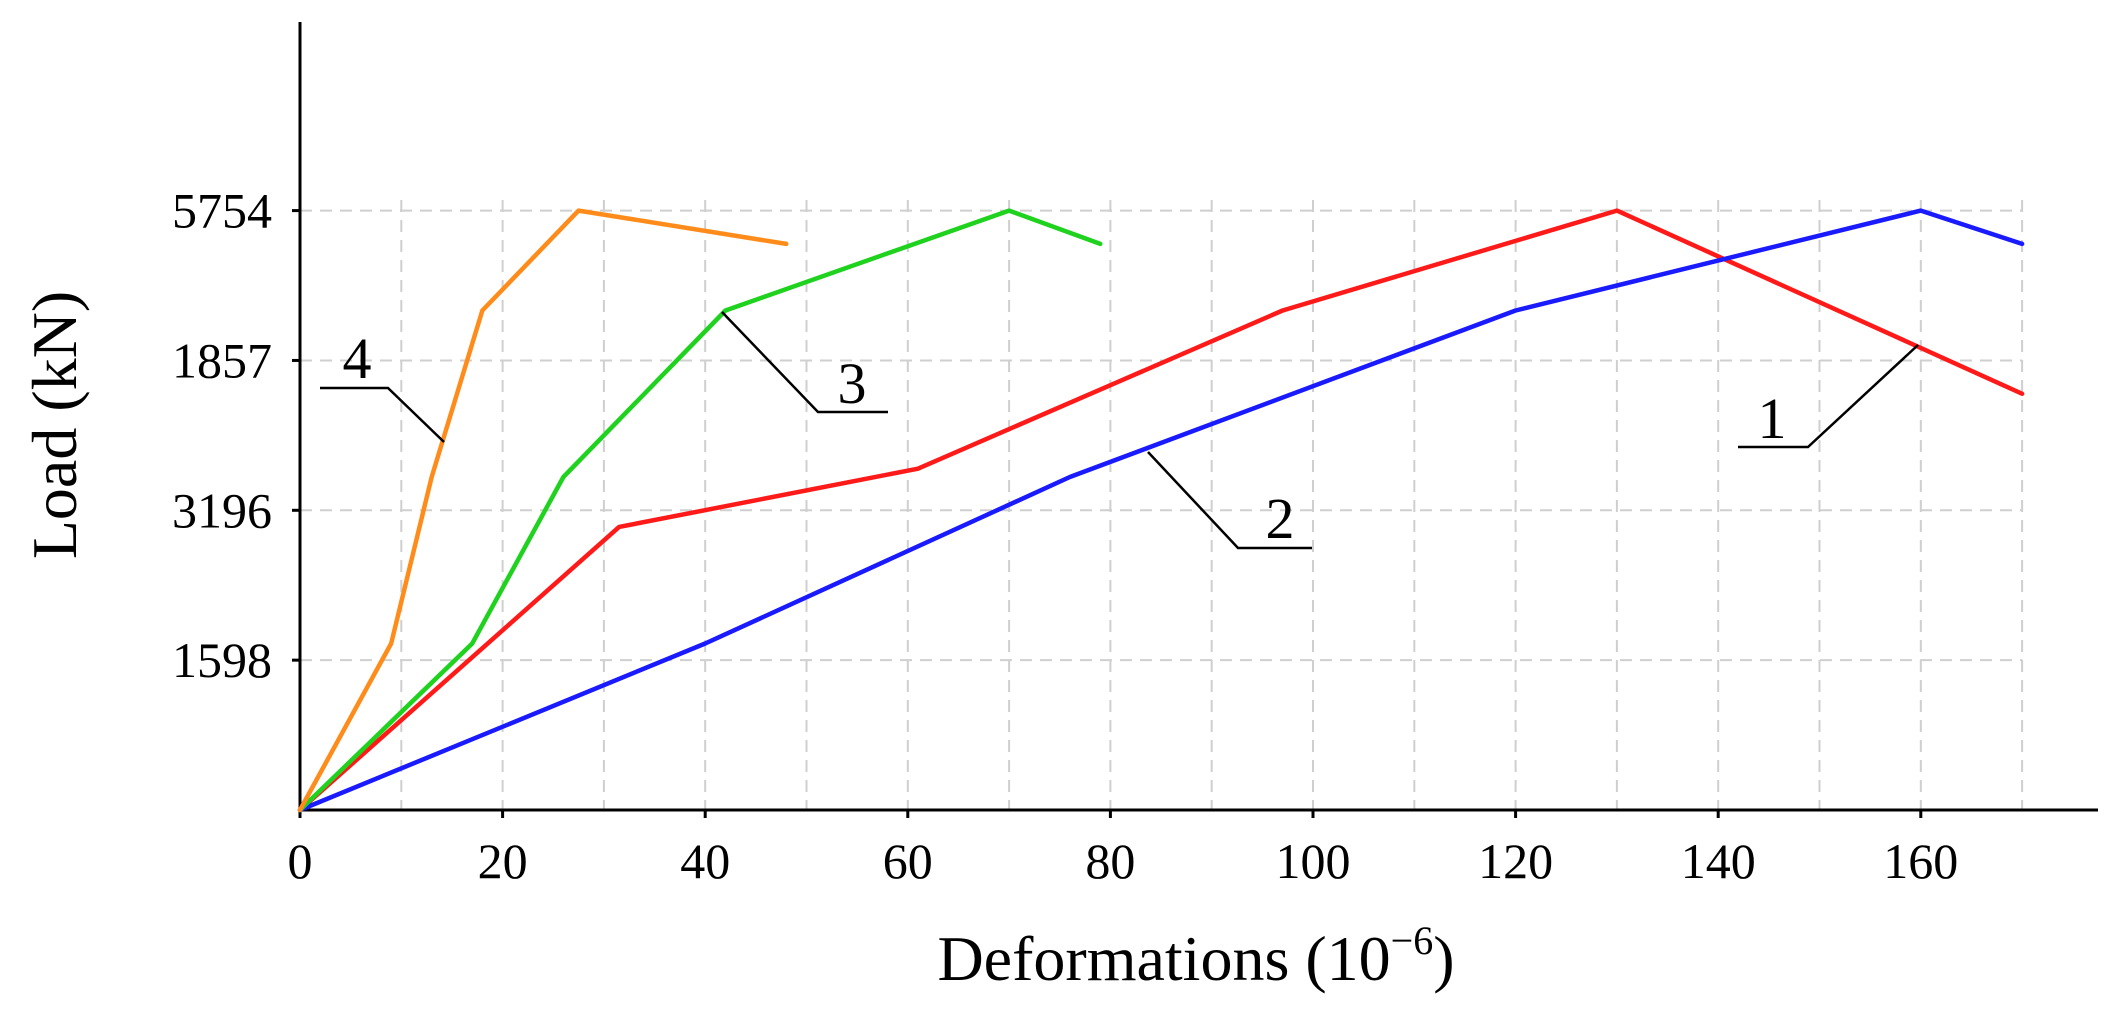  What do you see at coordinates (1515, 861) in the screenshot?
I see `x-tick-label: 120` at bounding box center [1515, 861].